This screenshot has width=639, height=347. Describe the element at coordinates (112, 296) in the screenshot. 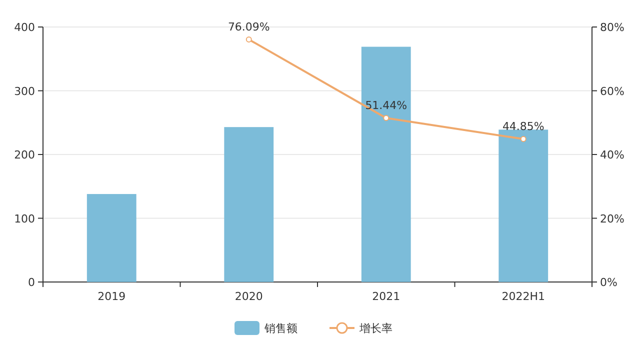

I see `x-tick-label: 2019` at that location.